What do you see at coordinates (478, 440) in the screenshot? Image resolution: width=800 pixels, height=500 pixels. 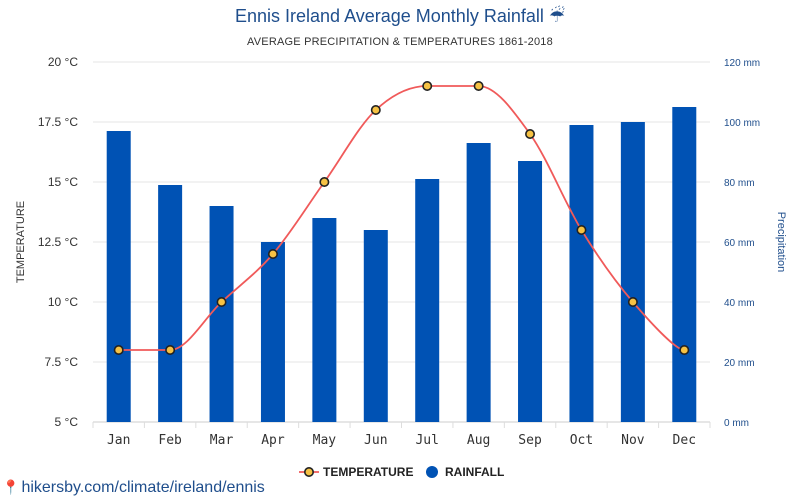 I see `x-tick-label: Aug` at bounding box center [478, 440].